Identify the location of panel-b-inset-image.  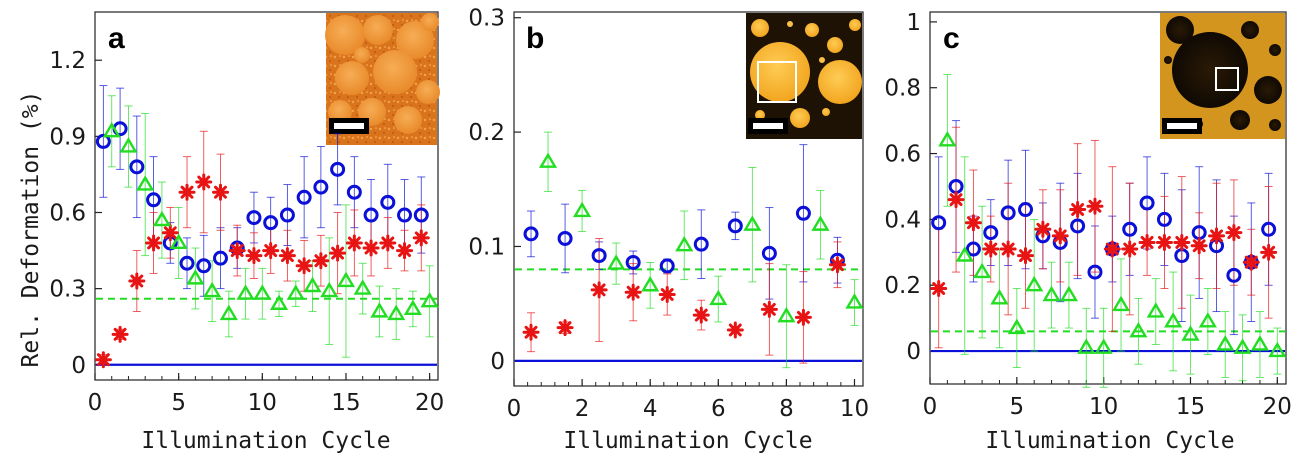
(804, 76).